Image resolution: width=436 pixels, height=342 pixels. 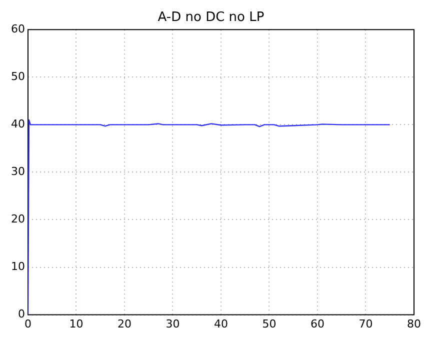 What do you see at coordinates (221, 323) in the screenshot?
I see `x-tick-label: 40` at bounding box center [221, 323].